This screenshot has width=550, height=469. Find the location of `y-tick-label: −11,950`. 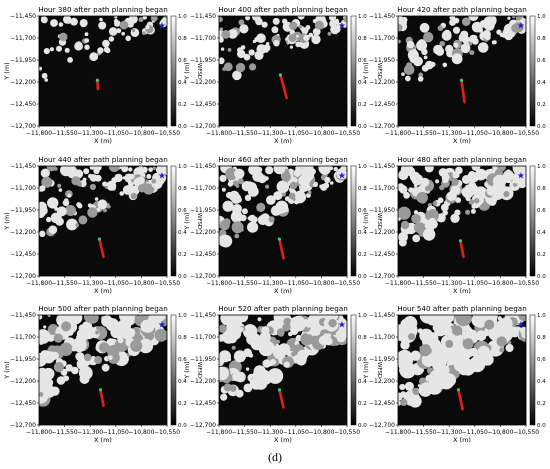

y-tick-label: −11,950 is located at coordinates (203, 359).